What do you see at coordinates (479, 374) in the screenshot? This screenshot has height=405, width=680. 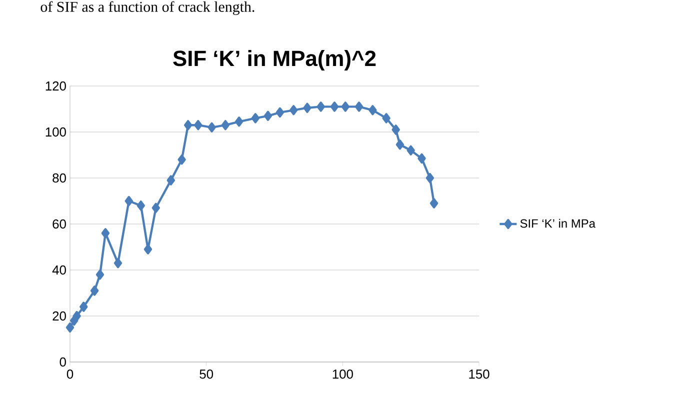 I see `x-tick-label: 150` at bounding box center [479, 374].